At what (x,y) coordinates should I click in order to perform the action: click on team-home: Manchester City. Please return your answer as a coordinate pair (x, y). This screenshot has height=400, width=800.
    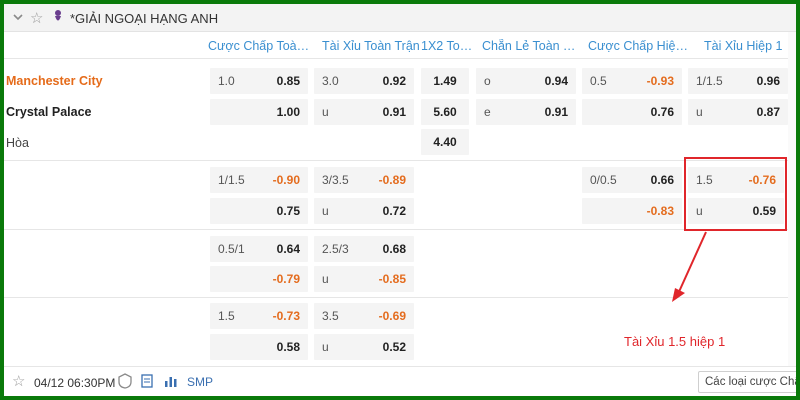
    Looking at the image, I should click on (54, 81).